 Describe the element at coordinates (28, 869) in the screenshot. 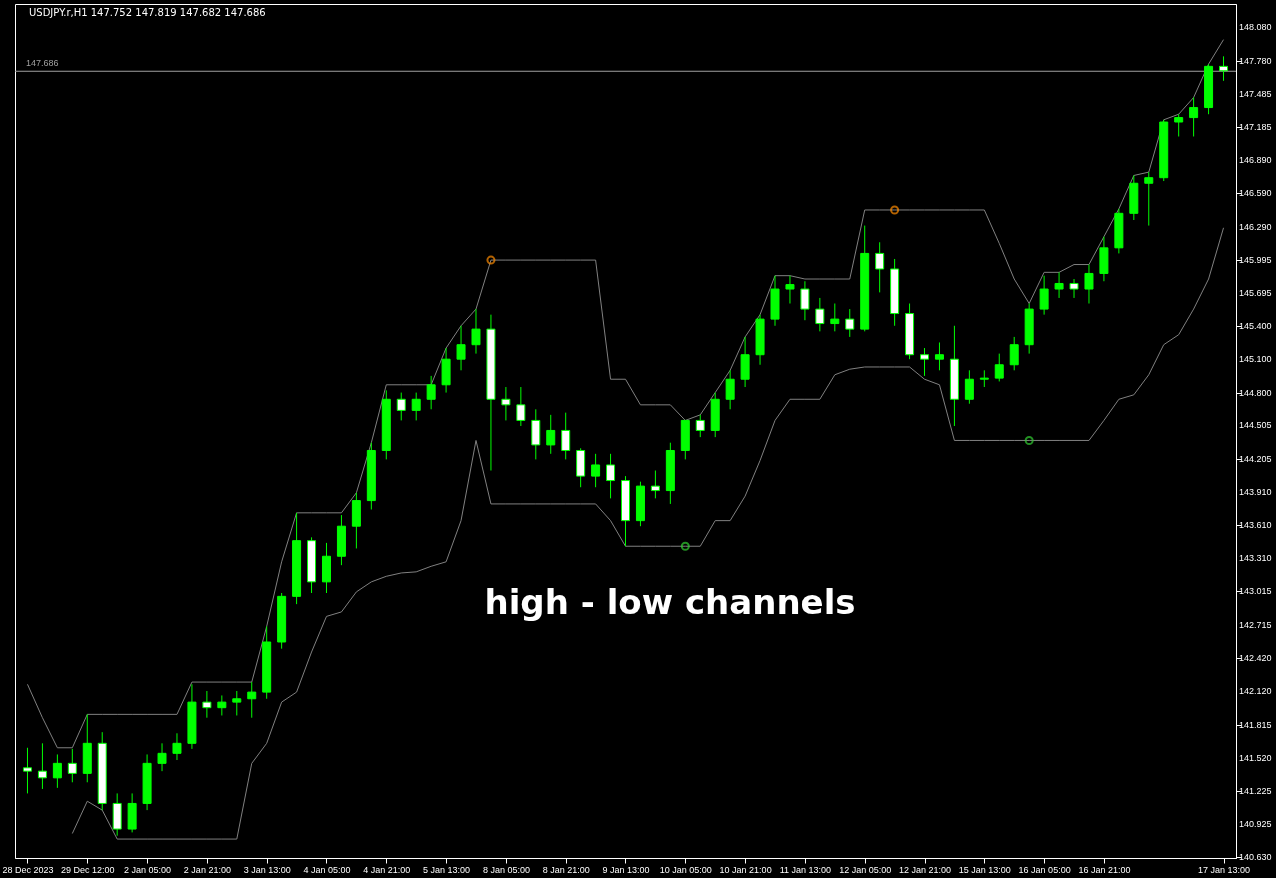

I see `x-tick-label: 28 Dec 2023` at that location.